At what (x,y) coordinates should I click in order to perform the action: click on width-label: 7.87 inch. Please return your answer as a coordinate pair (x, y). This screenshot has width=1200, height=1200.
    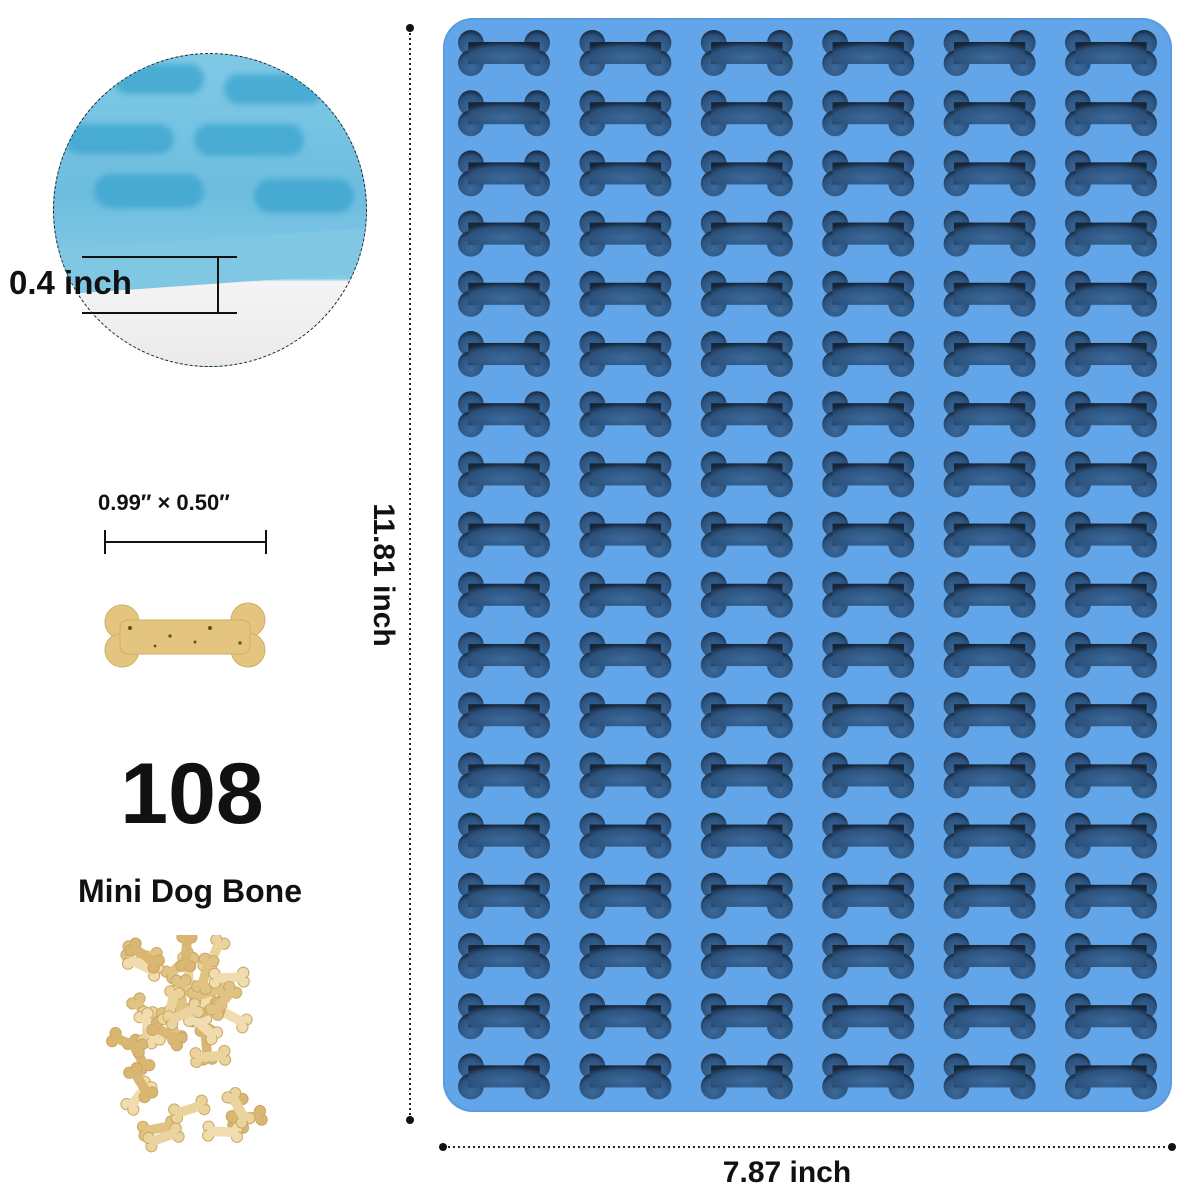
    Looking at the image, I should click on (787, 1172).